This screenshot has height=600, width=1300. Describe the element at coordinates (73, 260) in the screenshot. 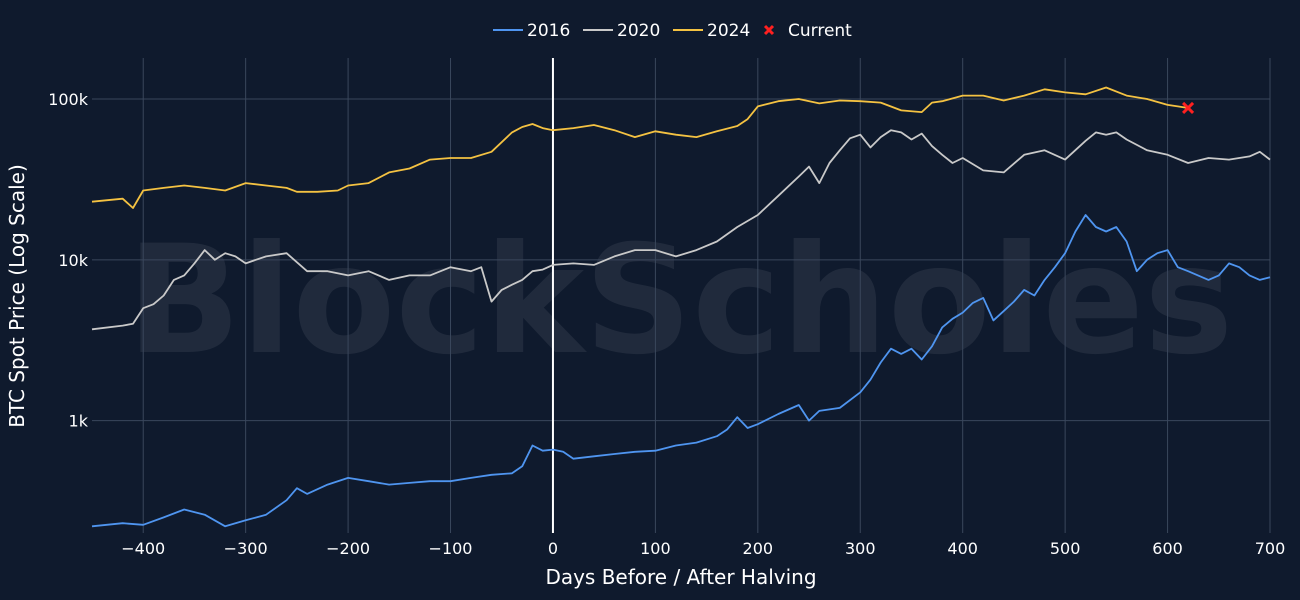

I see `y-tick-label: 10k` at that location.